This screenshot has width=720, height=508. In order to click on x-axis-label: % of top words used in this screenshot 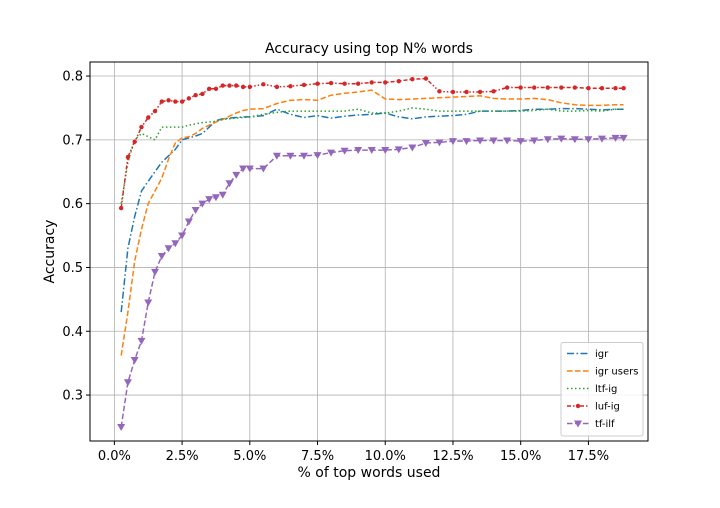, I will do `click(369, 473)`.